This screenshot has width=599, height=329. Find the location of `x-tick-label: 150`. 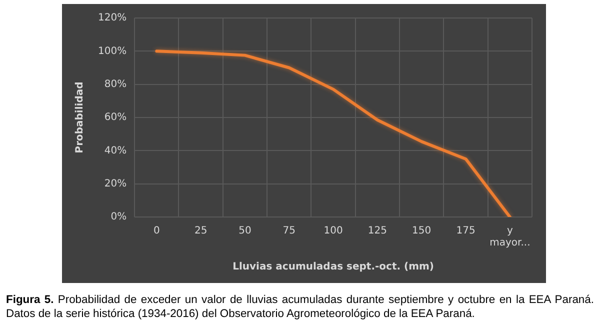

x-tick-label: 150 is located at coordinates (422, 231).